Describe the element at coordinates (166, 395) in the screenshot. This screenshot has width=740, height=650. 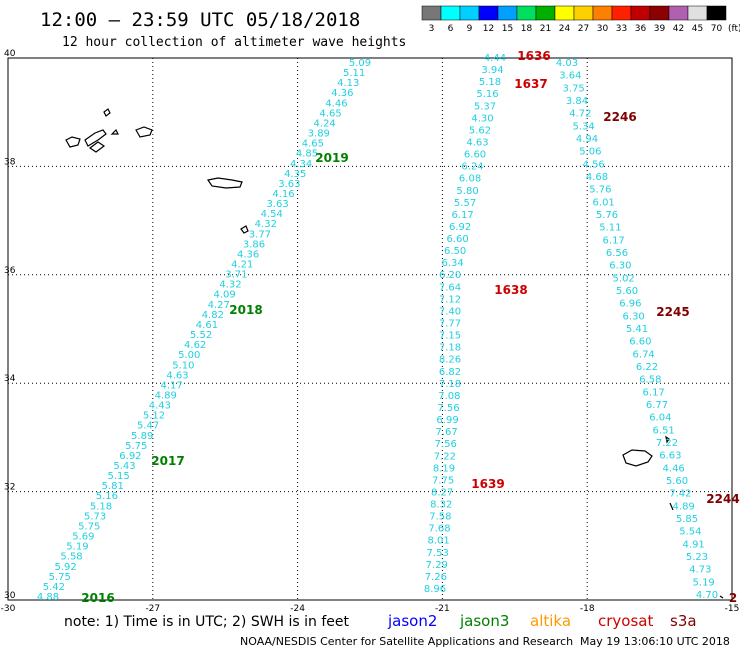
I see `wave-value: 4.89` at that location.